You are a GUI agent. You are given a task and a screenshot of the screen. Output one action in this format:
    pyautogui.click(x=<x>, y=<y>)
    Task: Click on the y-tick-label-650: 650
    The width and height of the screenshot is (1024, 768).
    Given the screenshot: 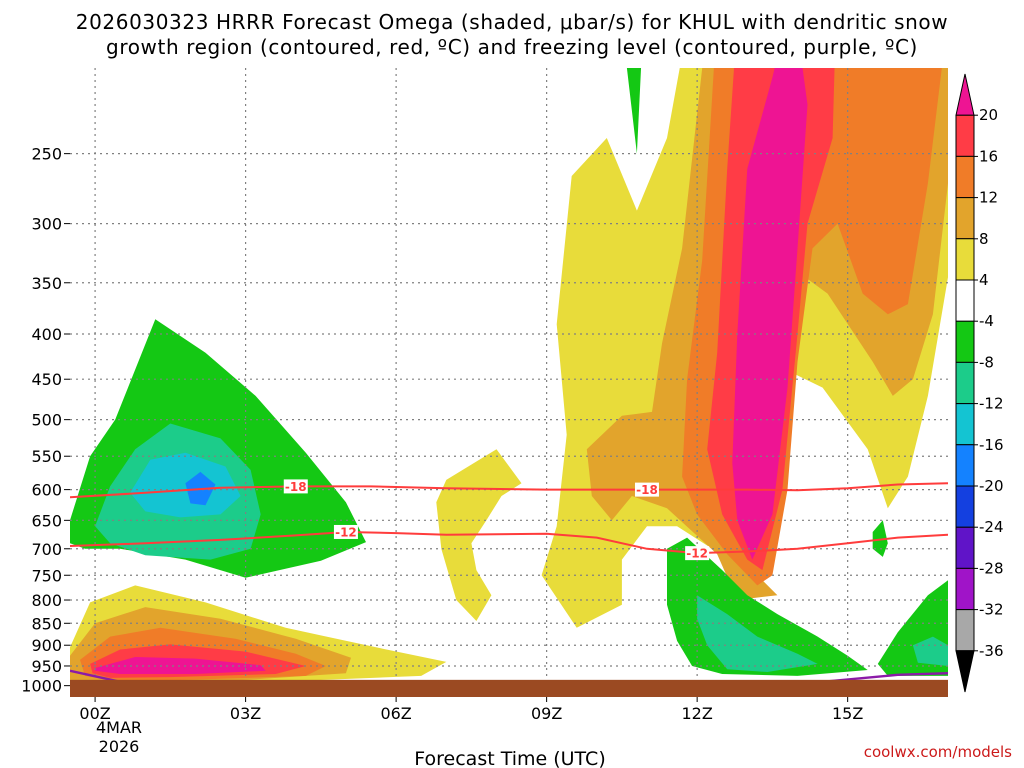 What is the action you would take?
    pyautogui.click(x=46, y=520)
    